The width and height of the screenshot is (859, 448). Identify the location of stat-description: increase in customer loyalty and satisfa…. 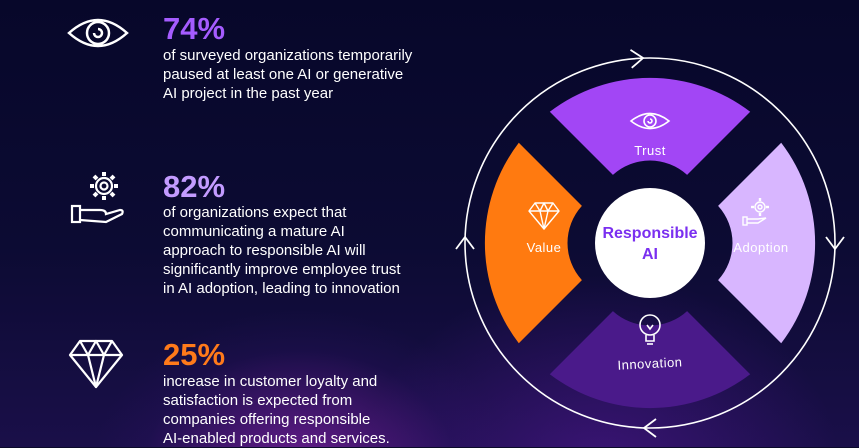
(276, 410).